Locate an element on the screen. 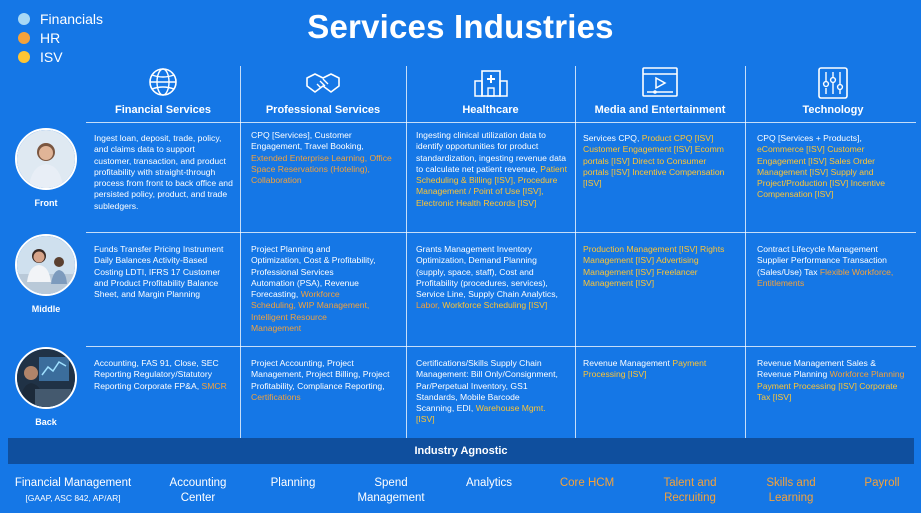  legend-label: ISV is located at coordinates (51, 56).